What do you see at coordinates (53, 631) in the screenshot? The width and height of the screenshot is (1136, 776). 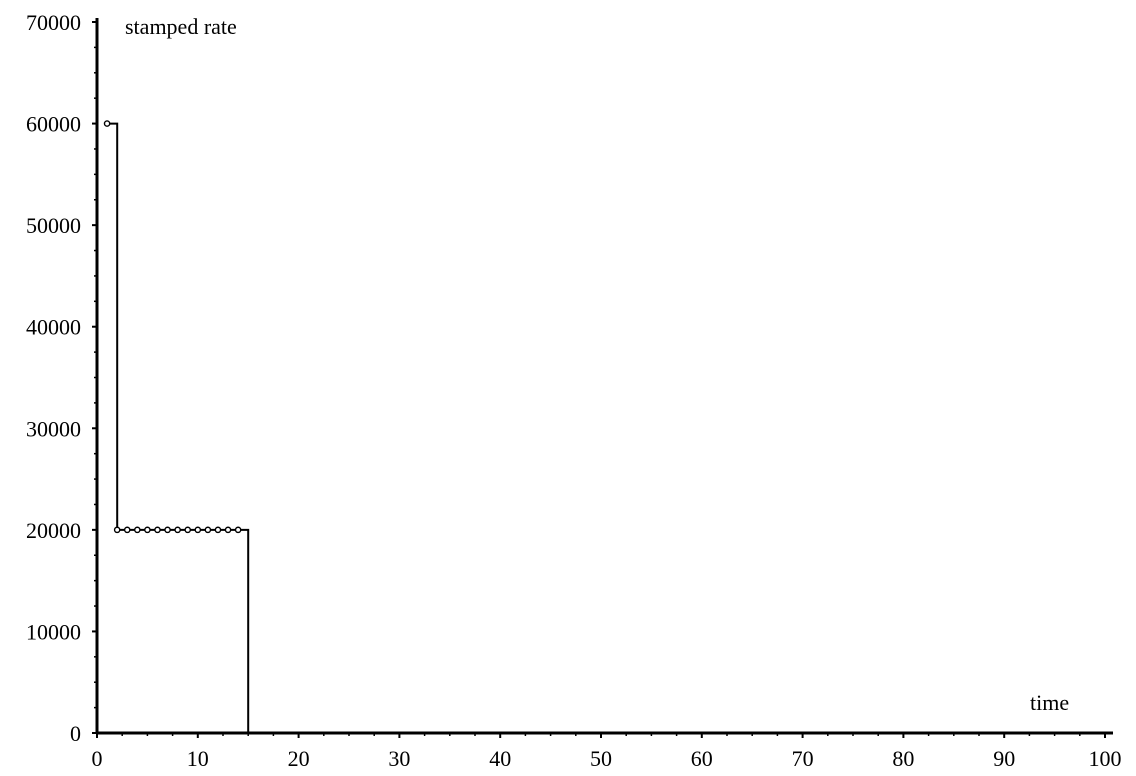 I see `y-tick-label: 10000` at bounding box center [53, 631].